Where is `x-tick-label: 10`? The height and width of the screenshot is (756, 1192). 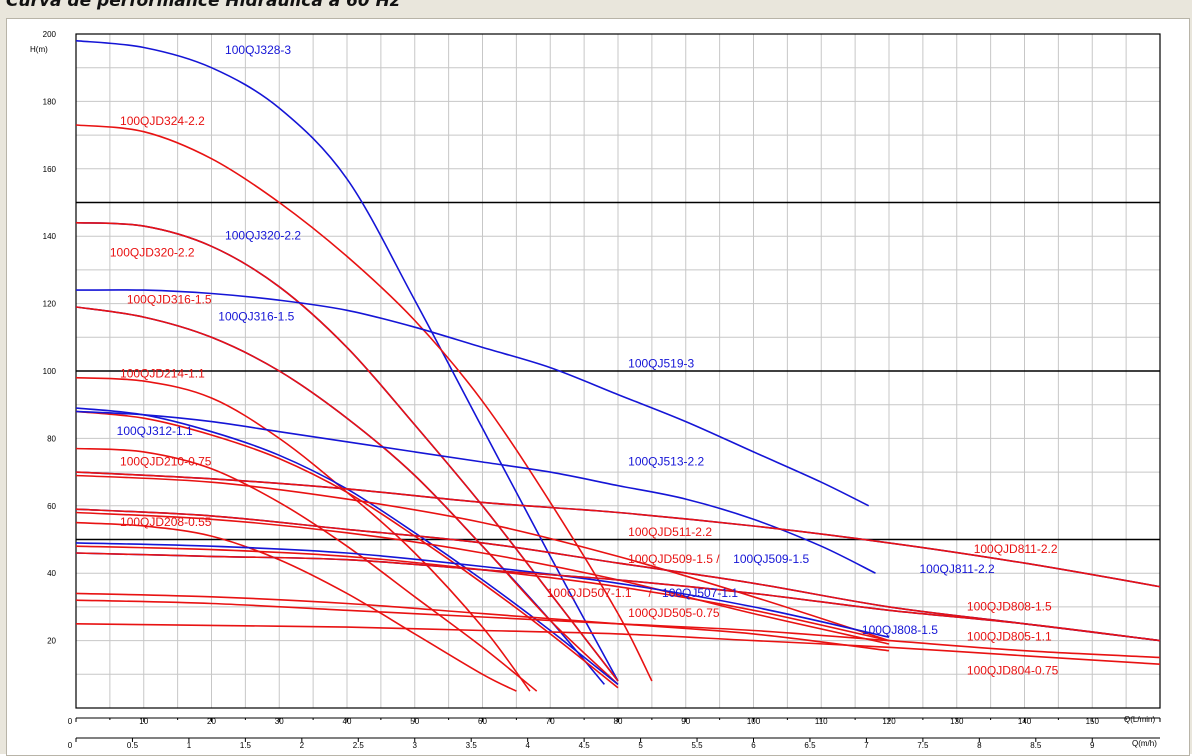
x-tick-label: 10 is located at coordinates (143, 721).